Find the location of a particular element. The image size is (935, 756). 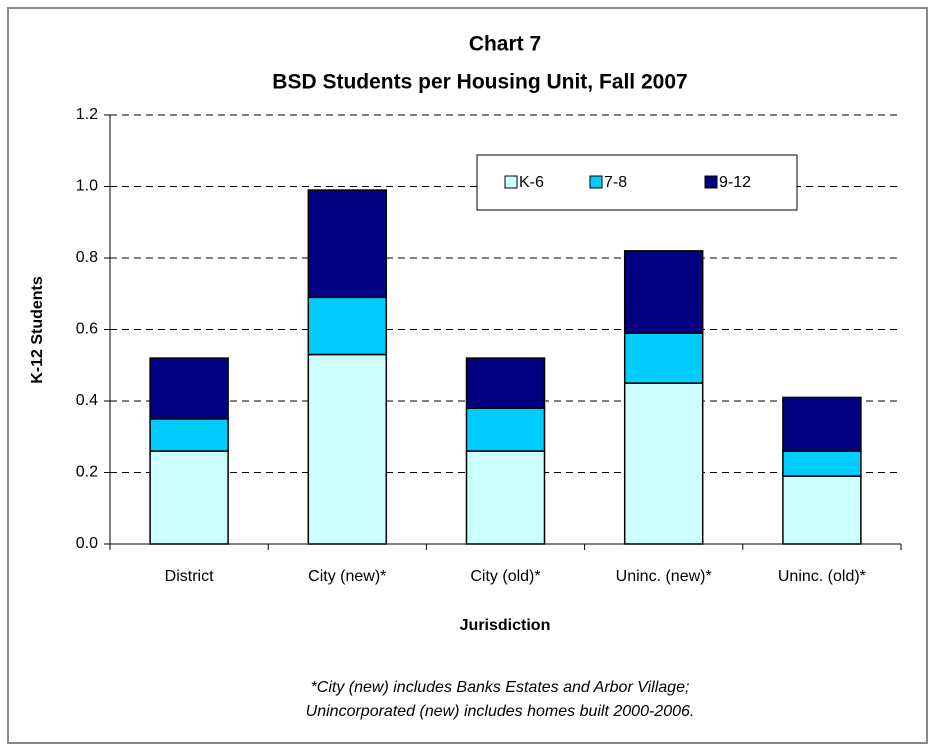

y-tick-label: 0.0 is located at coordinates (87, 543).